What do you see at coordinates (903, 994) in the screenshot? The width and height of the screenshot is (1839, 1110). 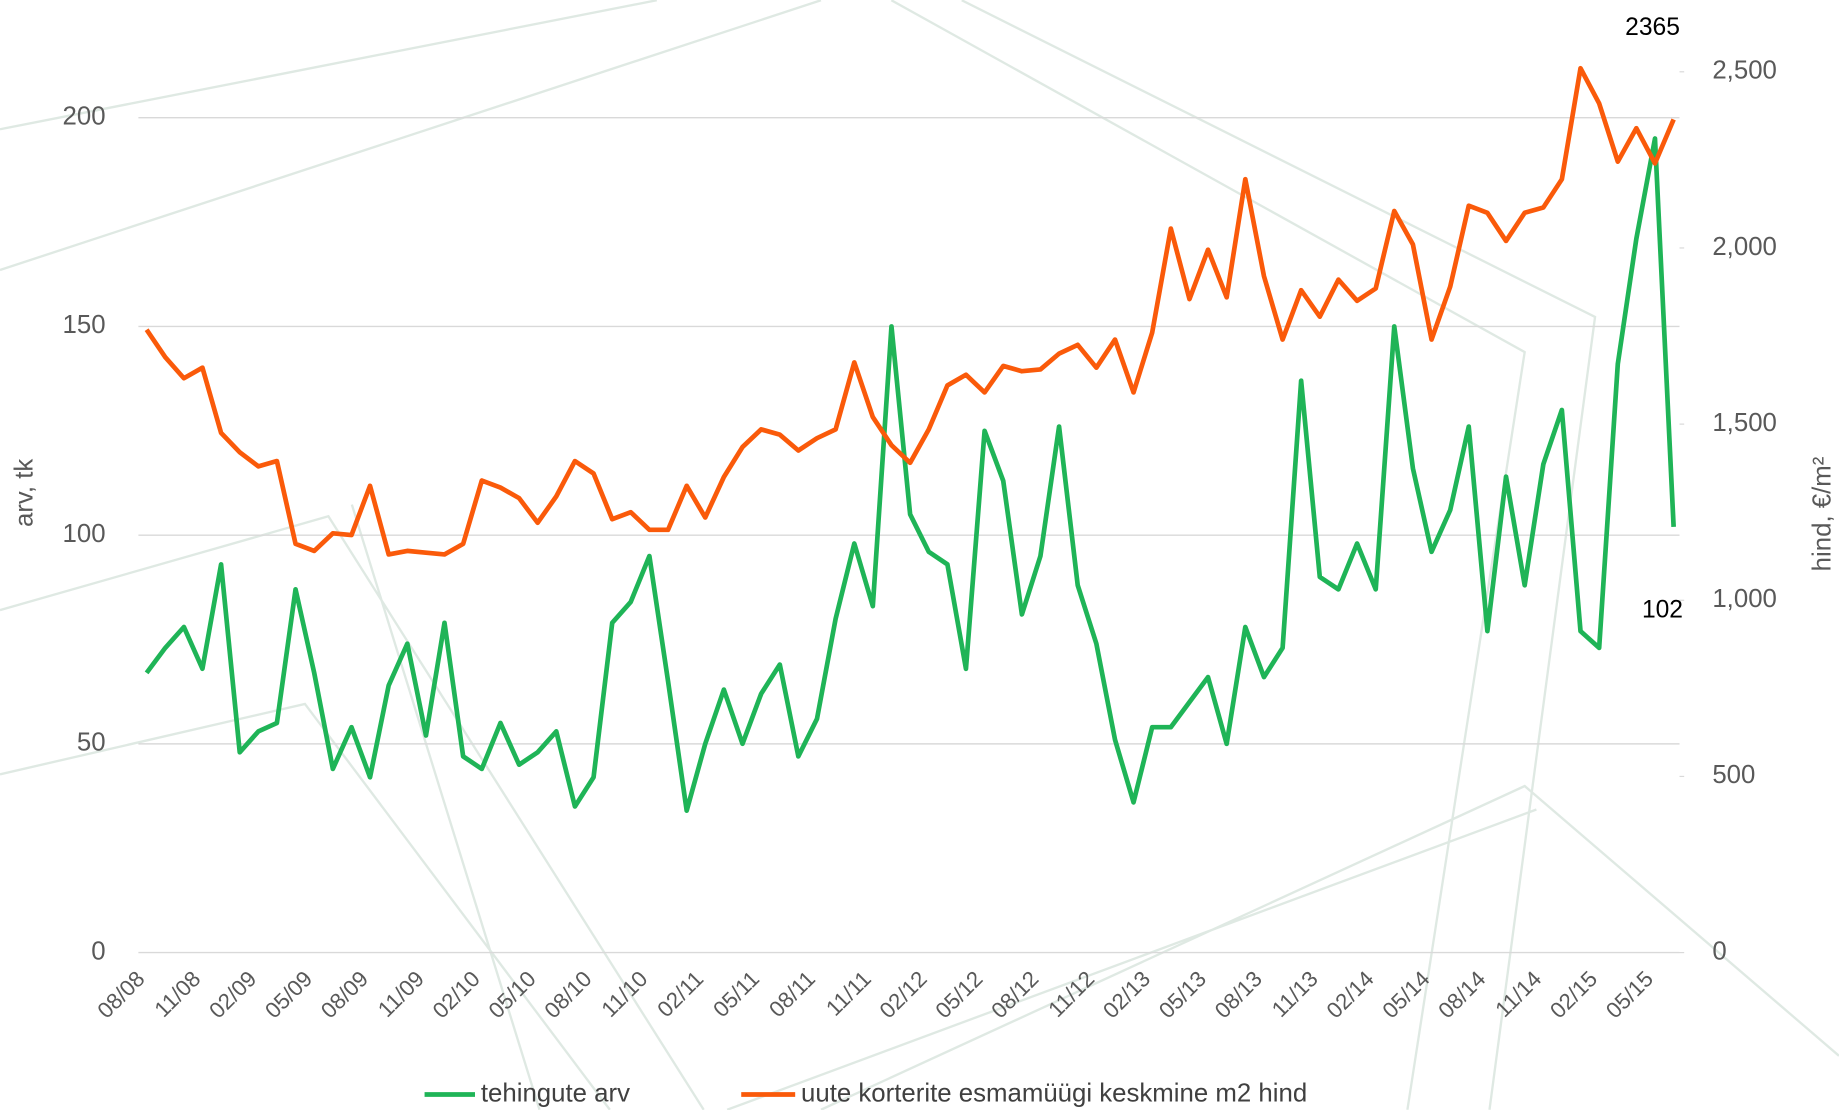 I see `x-tick-label: 02/12` at bounding box center [903, 994].